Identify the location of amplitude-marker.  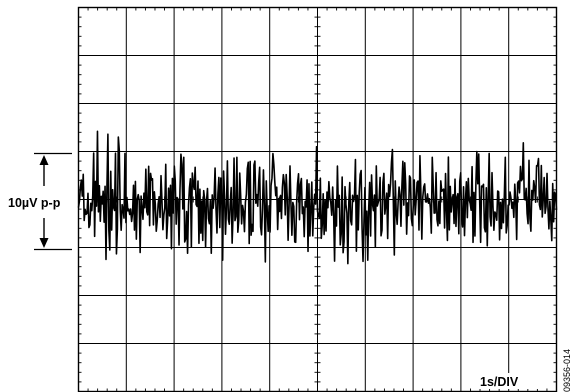
(41, 201).